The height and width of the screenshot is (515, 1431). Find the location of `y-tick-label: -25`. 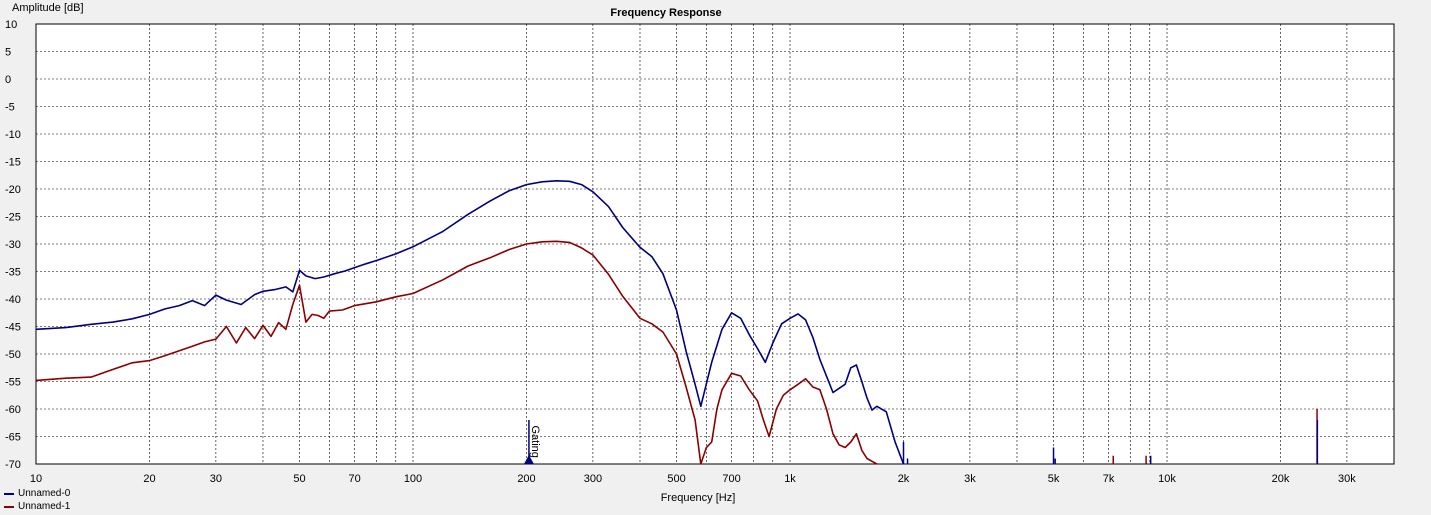

y-tick-label: -25 is located at coordinates (13, 218).